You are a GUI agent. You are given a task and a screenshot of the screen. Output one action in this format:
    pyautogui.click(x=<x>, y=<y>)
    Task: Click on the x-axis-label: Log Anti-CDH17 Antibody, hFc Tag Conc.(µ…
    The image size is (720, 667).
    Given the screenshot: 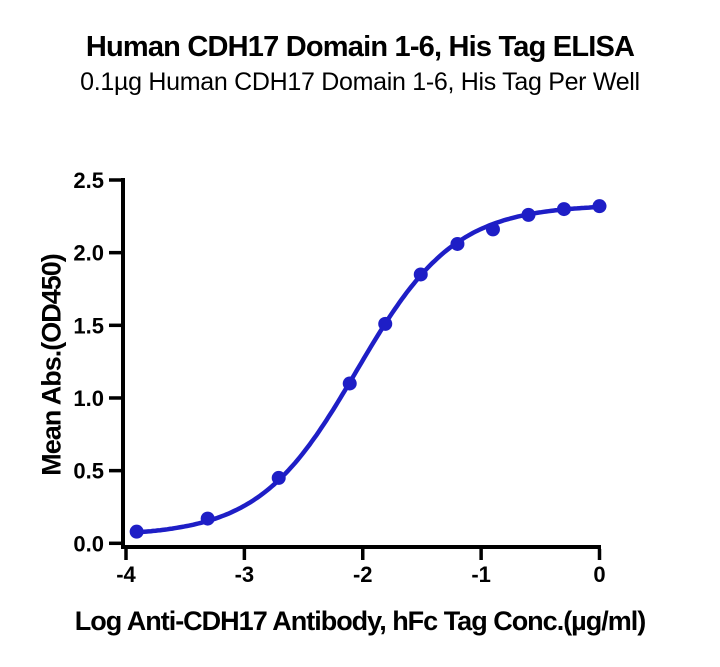 What is the action you would take?
    pyautogui.click(x=360, y=621)
    